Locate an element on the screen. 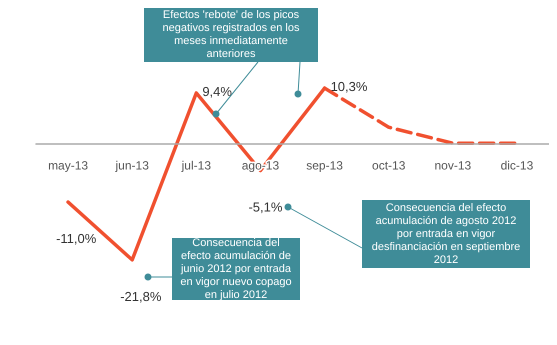 This screenshot has width=557, height=345. x-tick-label: jun-13 is located at coordinates (132, 165).